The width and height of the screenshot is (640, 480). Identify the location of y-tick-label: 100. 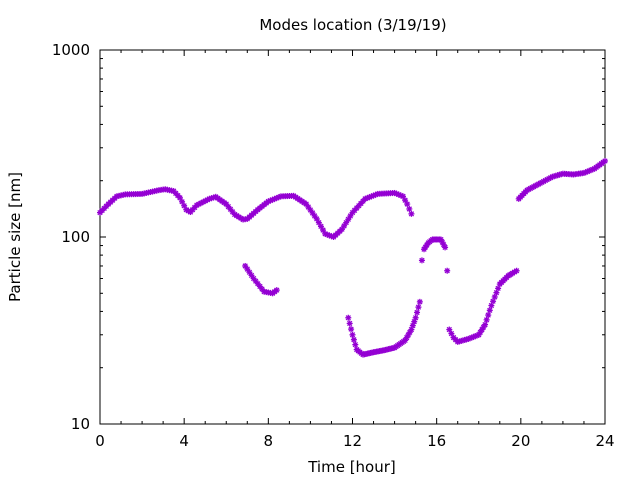
(75, 237).